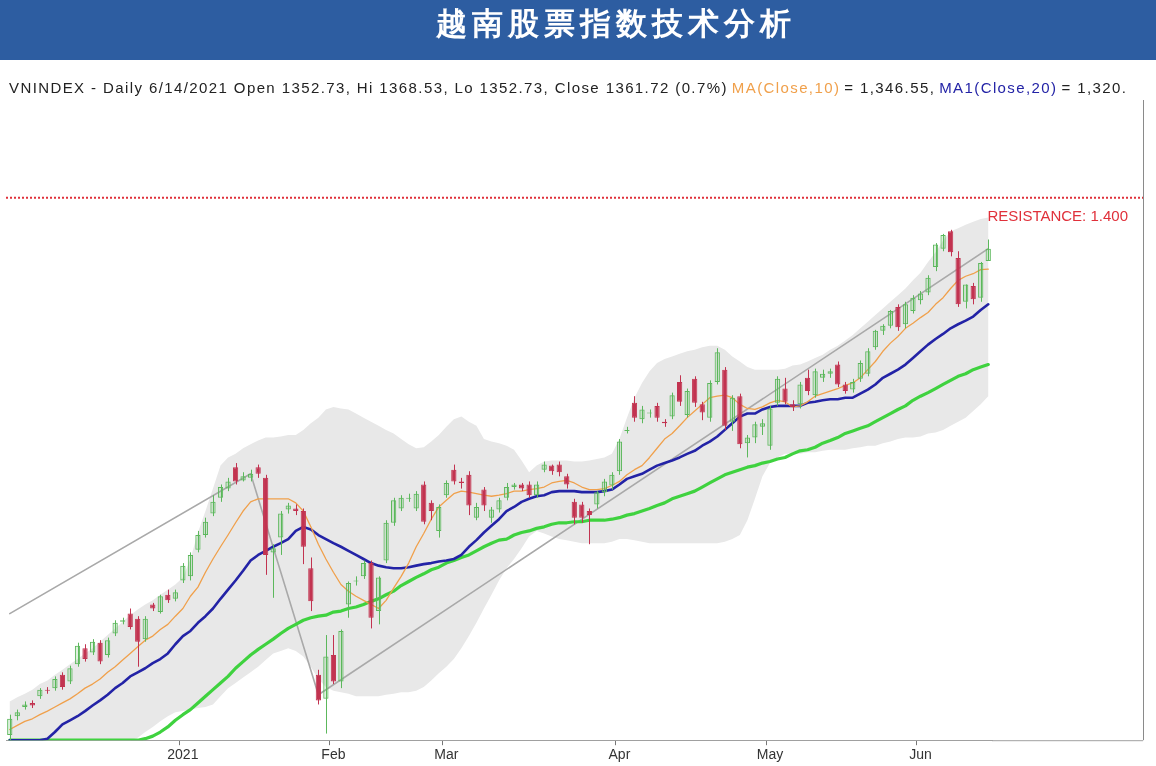  Describe the element at coordinates (446, 754) in the screenshot. I see `x-tick-label: Mar` at that location.